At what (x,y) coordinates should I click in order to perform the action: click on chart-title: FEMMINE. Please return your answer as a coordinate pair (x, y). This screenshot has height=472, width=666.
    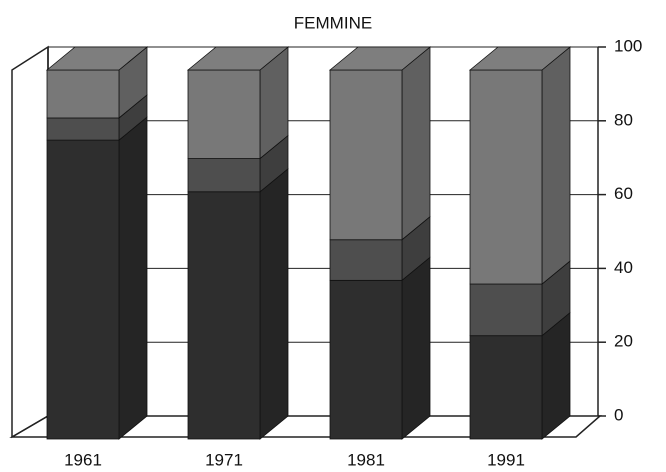
    Looking at the image, I should click on (333, 22).